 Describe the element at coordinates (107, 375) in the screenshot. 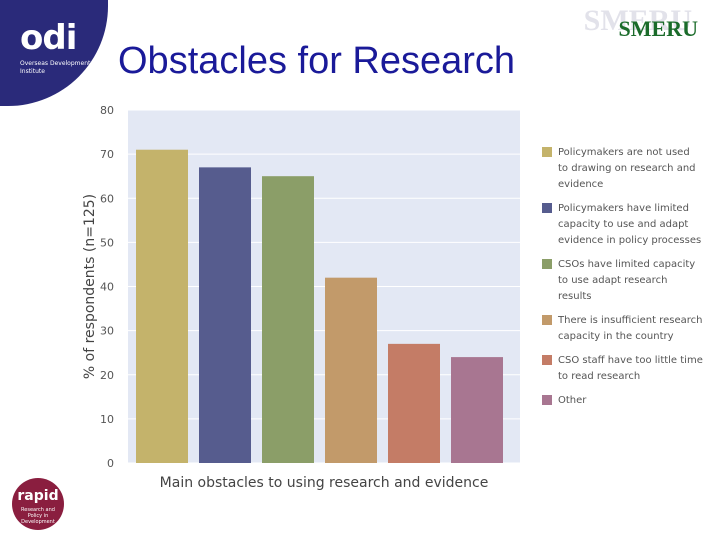

I see `y-tick-label: 20` at that location.